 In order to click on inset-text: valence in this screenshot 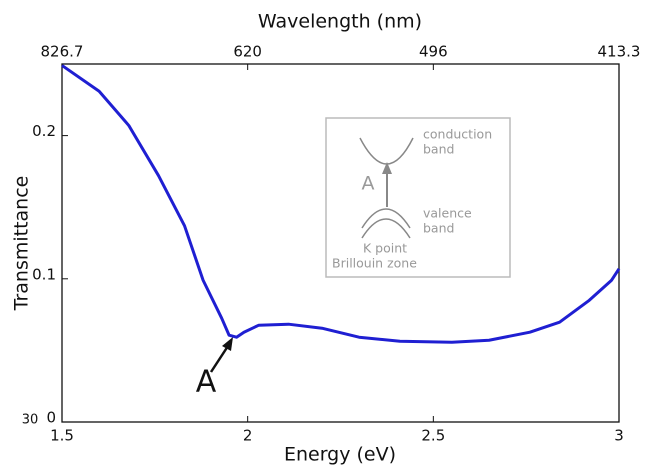, I will do `click(447, 213)`.